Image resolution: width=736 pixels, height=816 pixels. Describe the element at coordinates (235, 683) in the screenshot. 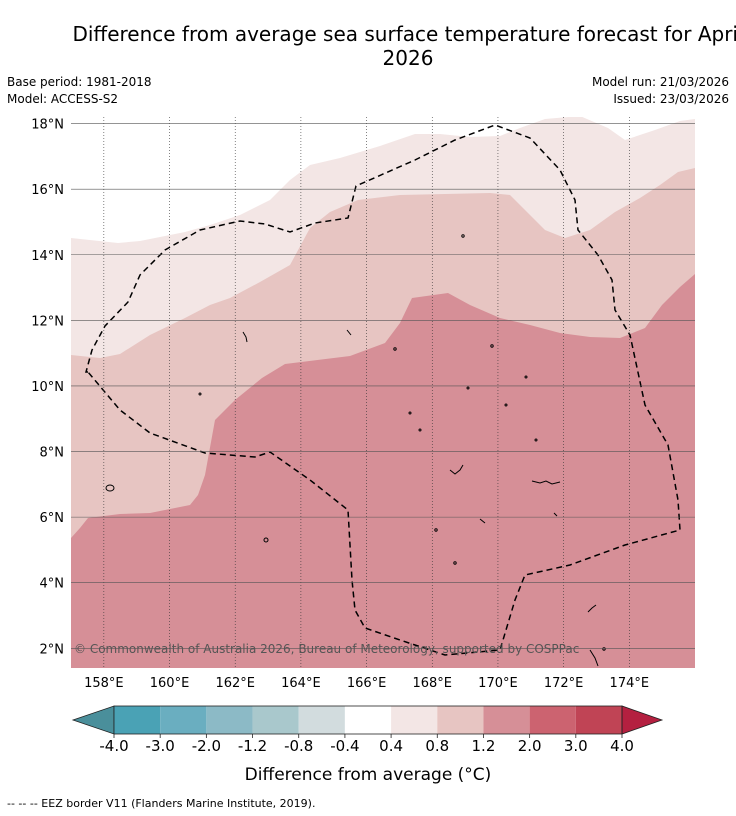

I see `lon-tick-label: 162°E` at that location.